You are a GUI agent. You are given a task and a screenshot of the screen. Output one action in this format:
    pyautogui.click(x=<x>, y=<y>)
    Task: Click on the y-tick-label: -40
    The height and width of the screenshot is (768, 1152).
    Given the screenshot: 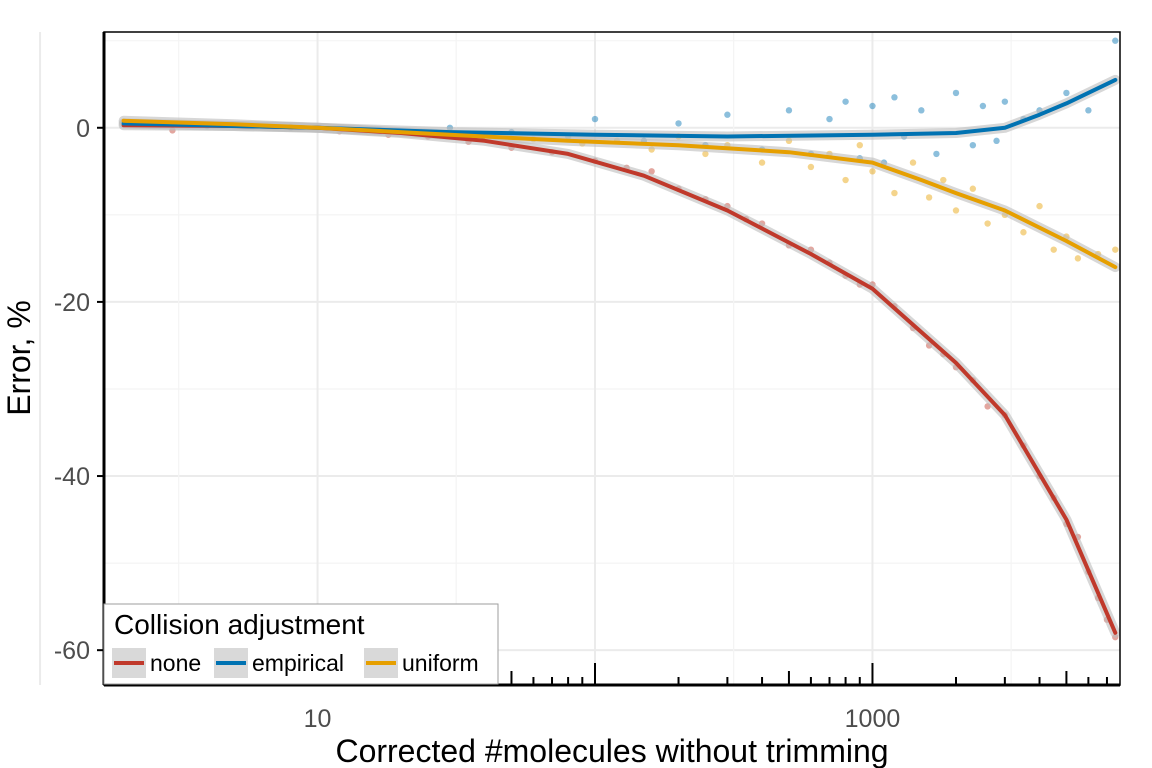 What is the action you would take?
    pyautogui.click(x=72, y=477)
    